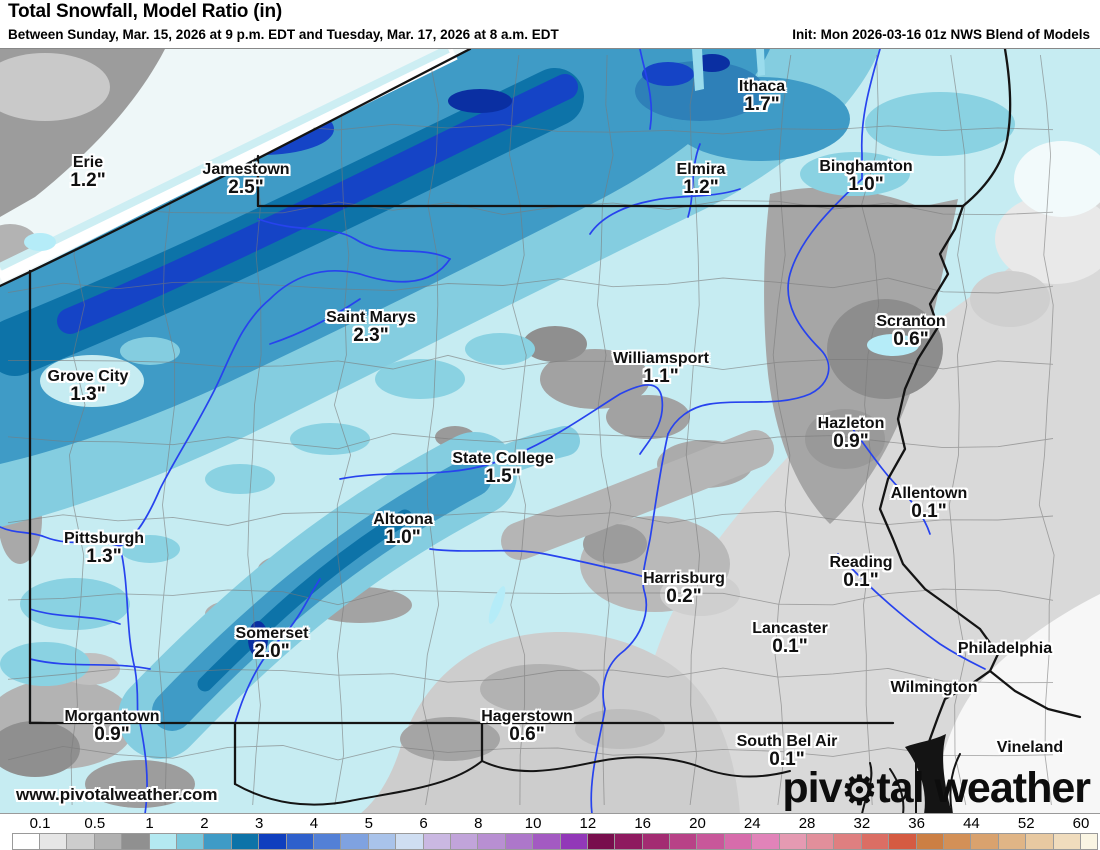 The height and width of the screenshot is (850, 1100). What do you see at coordinates (149, 823) in the screenshot?
I see `colorbar-tick-label: 1` at bounding box center [149, 823].